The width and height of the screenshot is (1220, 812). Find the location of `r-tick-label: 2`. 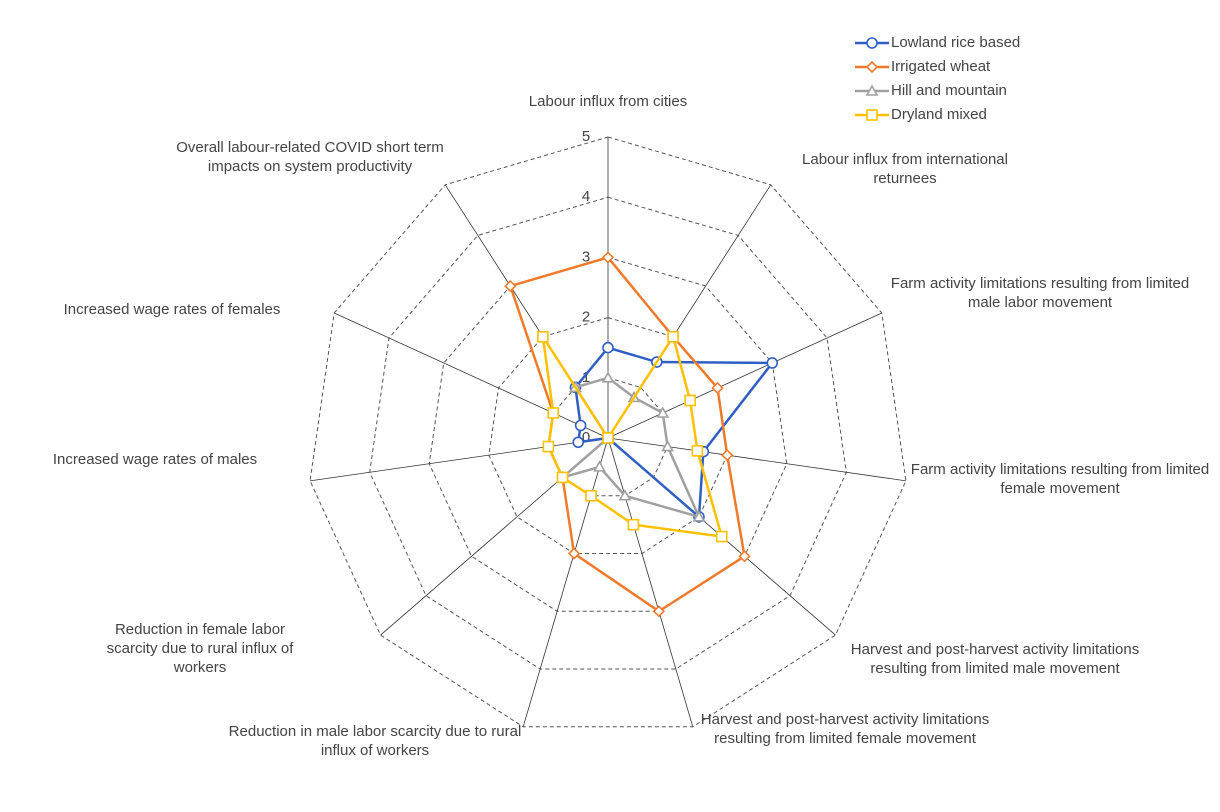

r-tick-label: 2 is located at coordinates (586, 317).